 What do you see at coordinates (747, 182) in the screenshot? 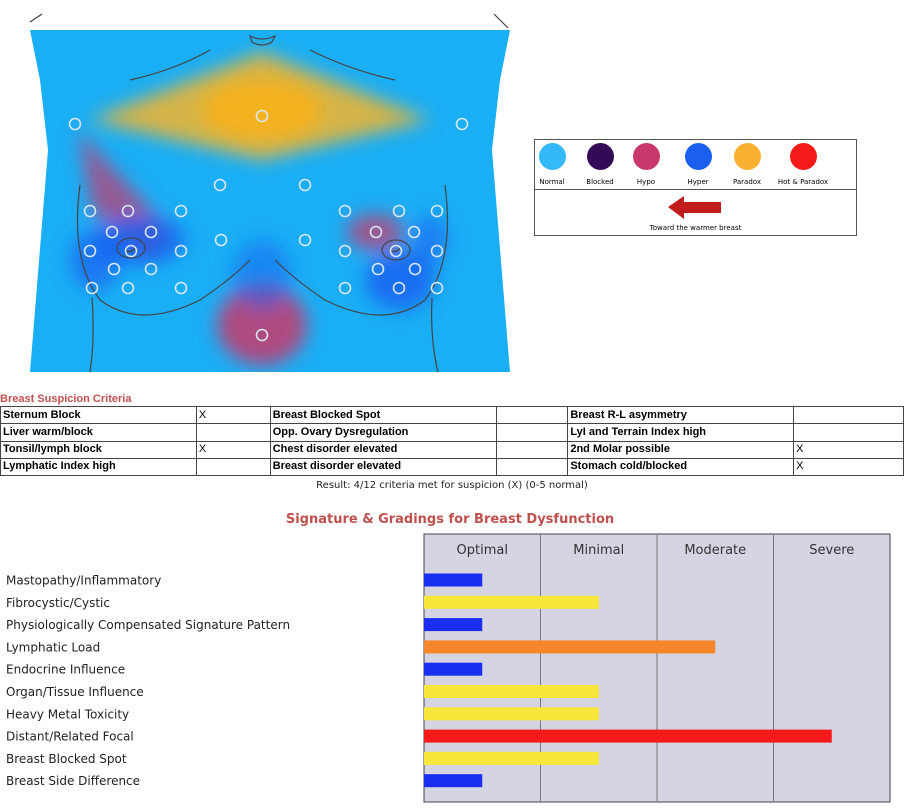
I see `legend-label: Paradox` at bounding box center [747, 182].